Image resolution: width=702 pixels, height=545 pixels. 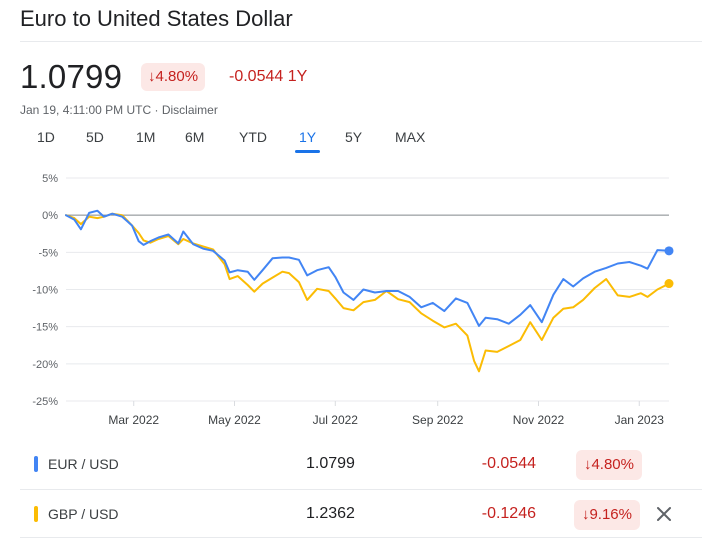 What do you see at coordinates (45, 328) in the screenshot?
I see `y-tick-label: -15%` at bounding box center [45, 328].